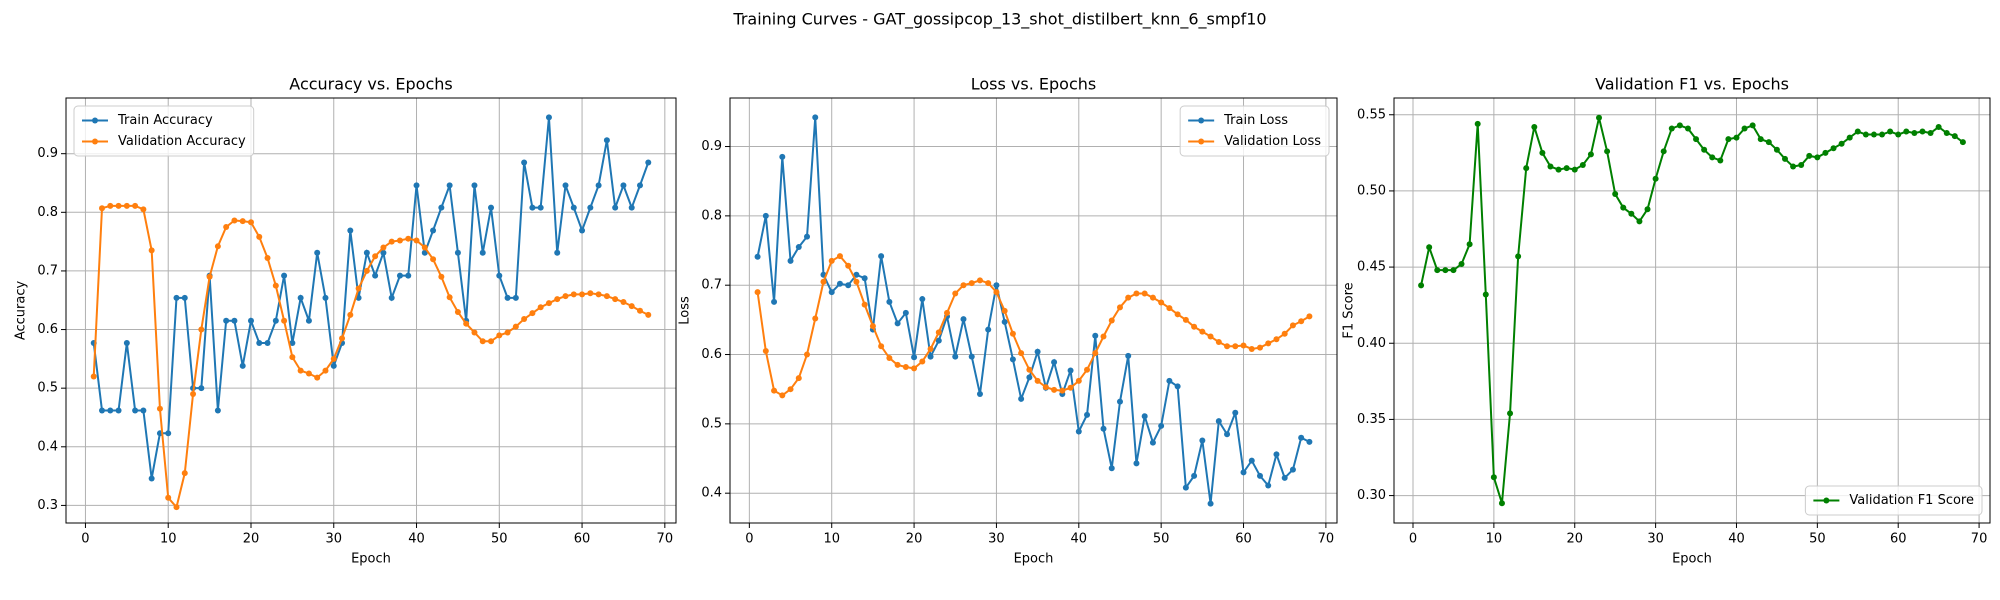 The height and width of the screenshot is (600, 2000). I want to click on legend-item: Train Loss, so click(1238, 120).